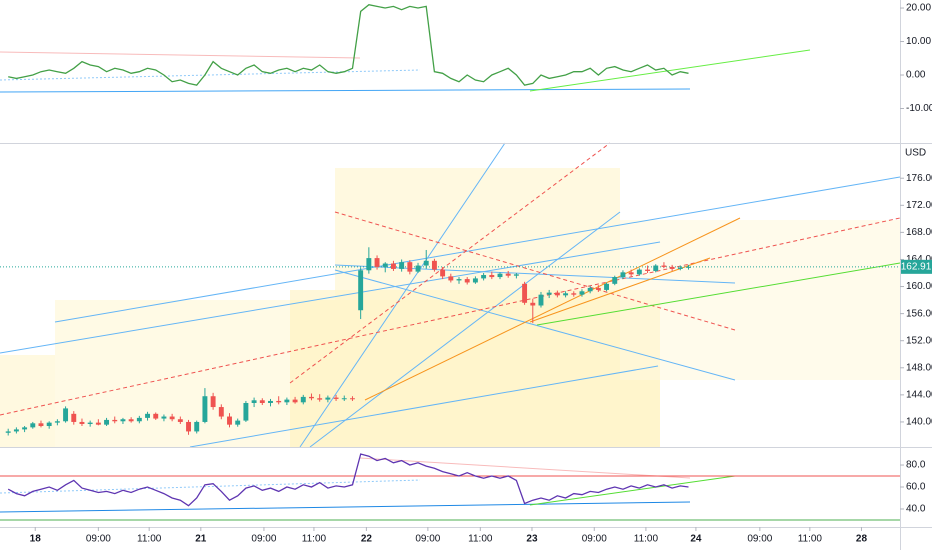  Describe the element at coordinates (919, 422) in the screenshot. I see `y-tick-label: 140.00` at that location.